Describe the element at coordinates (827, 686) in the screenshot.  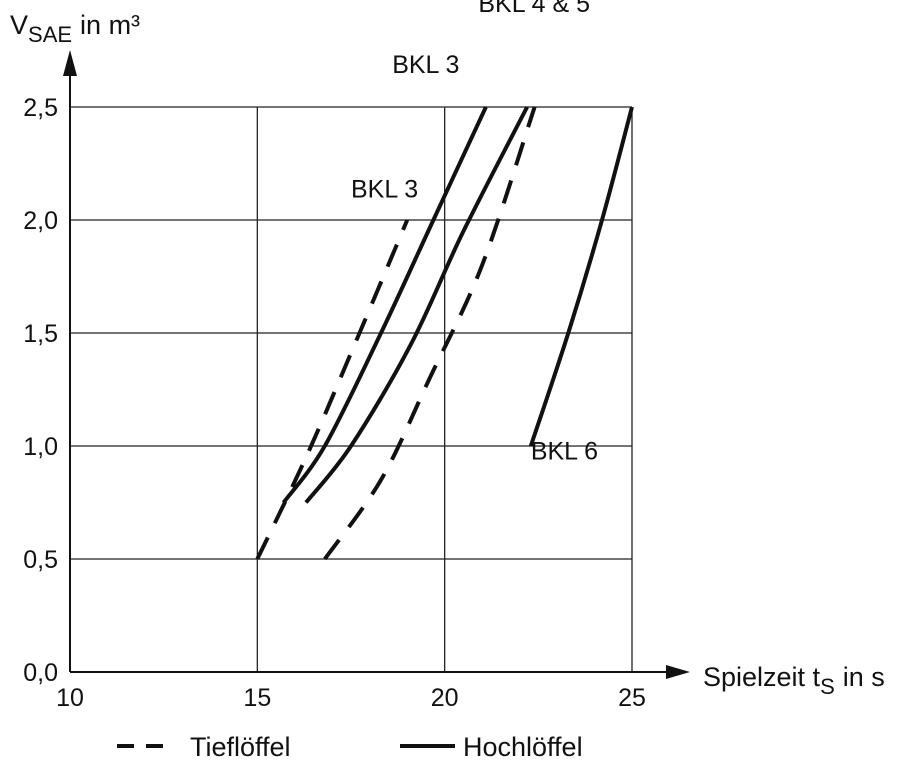
I see `x-axis-subscript: S` at that location.